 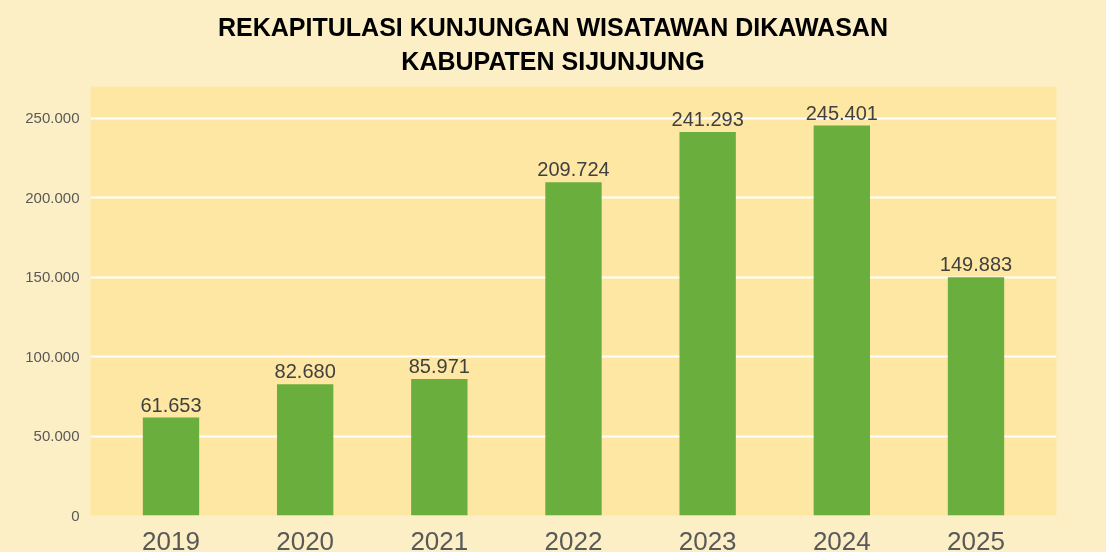 What do you see at coordinates (75, 515) in the screenshot?
I see `y-tick-label: 0` at bounding box center [75, 515].